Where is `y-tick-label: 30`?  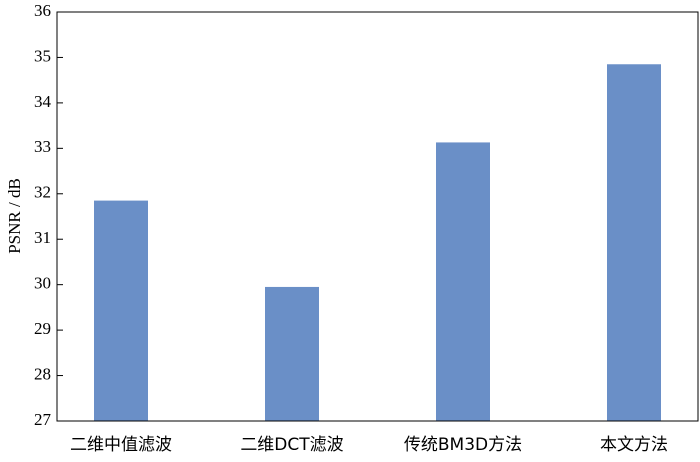 y-tick-label: 30 is located at coordinates (42, 283).